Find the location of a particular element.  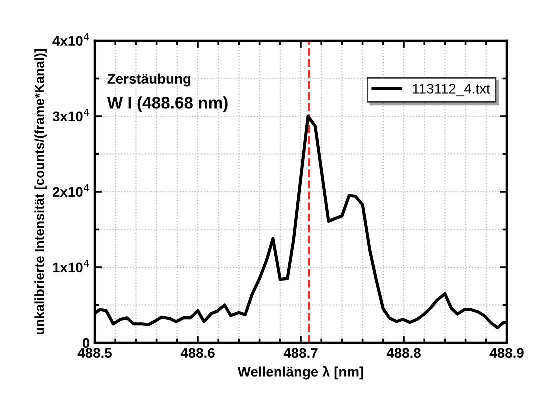

x-tick-label: 488.7 is located at coordinates (301, 353).